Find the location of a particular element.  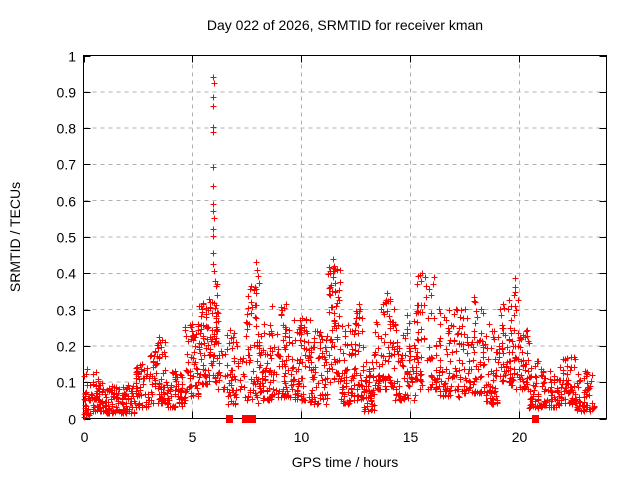

x-tick-label: 10 is located at coordinates (302, 437).